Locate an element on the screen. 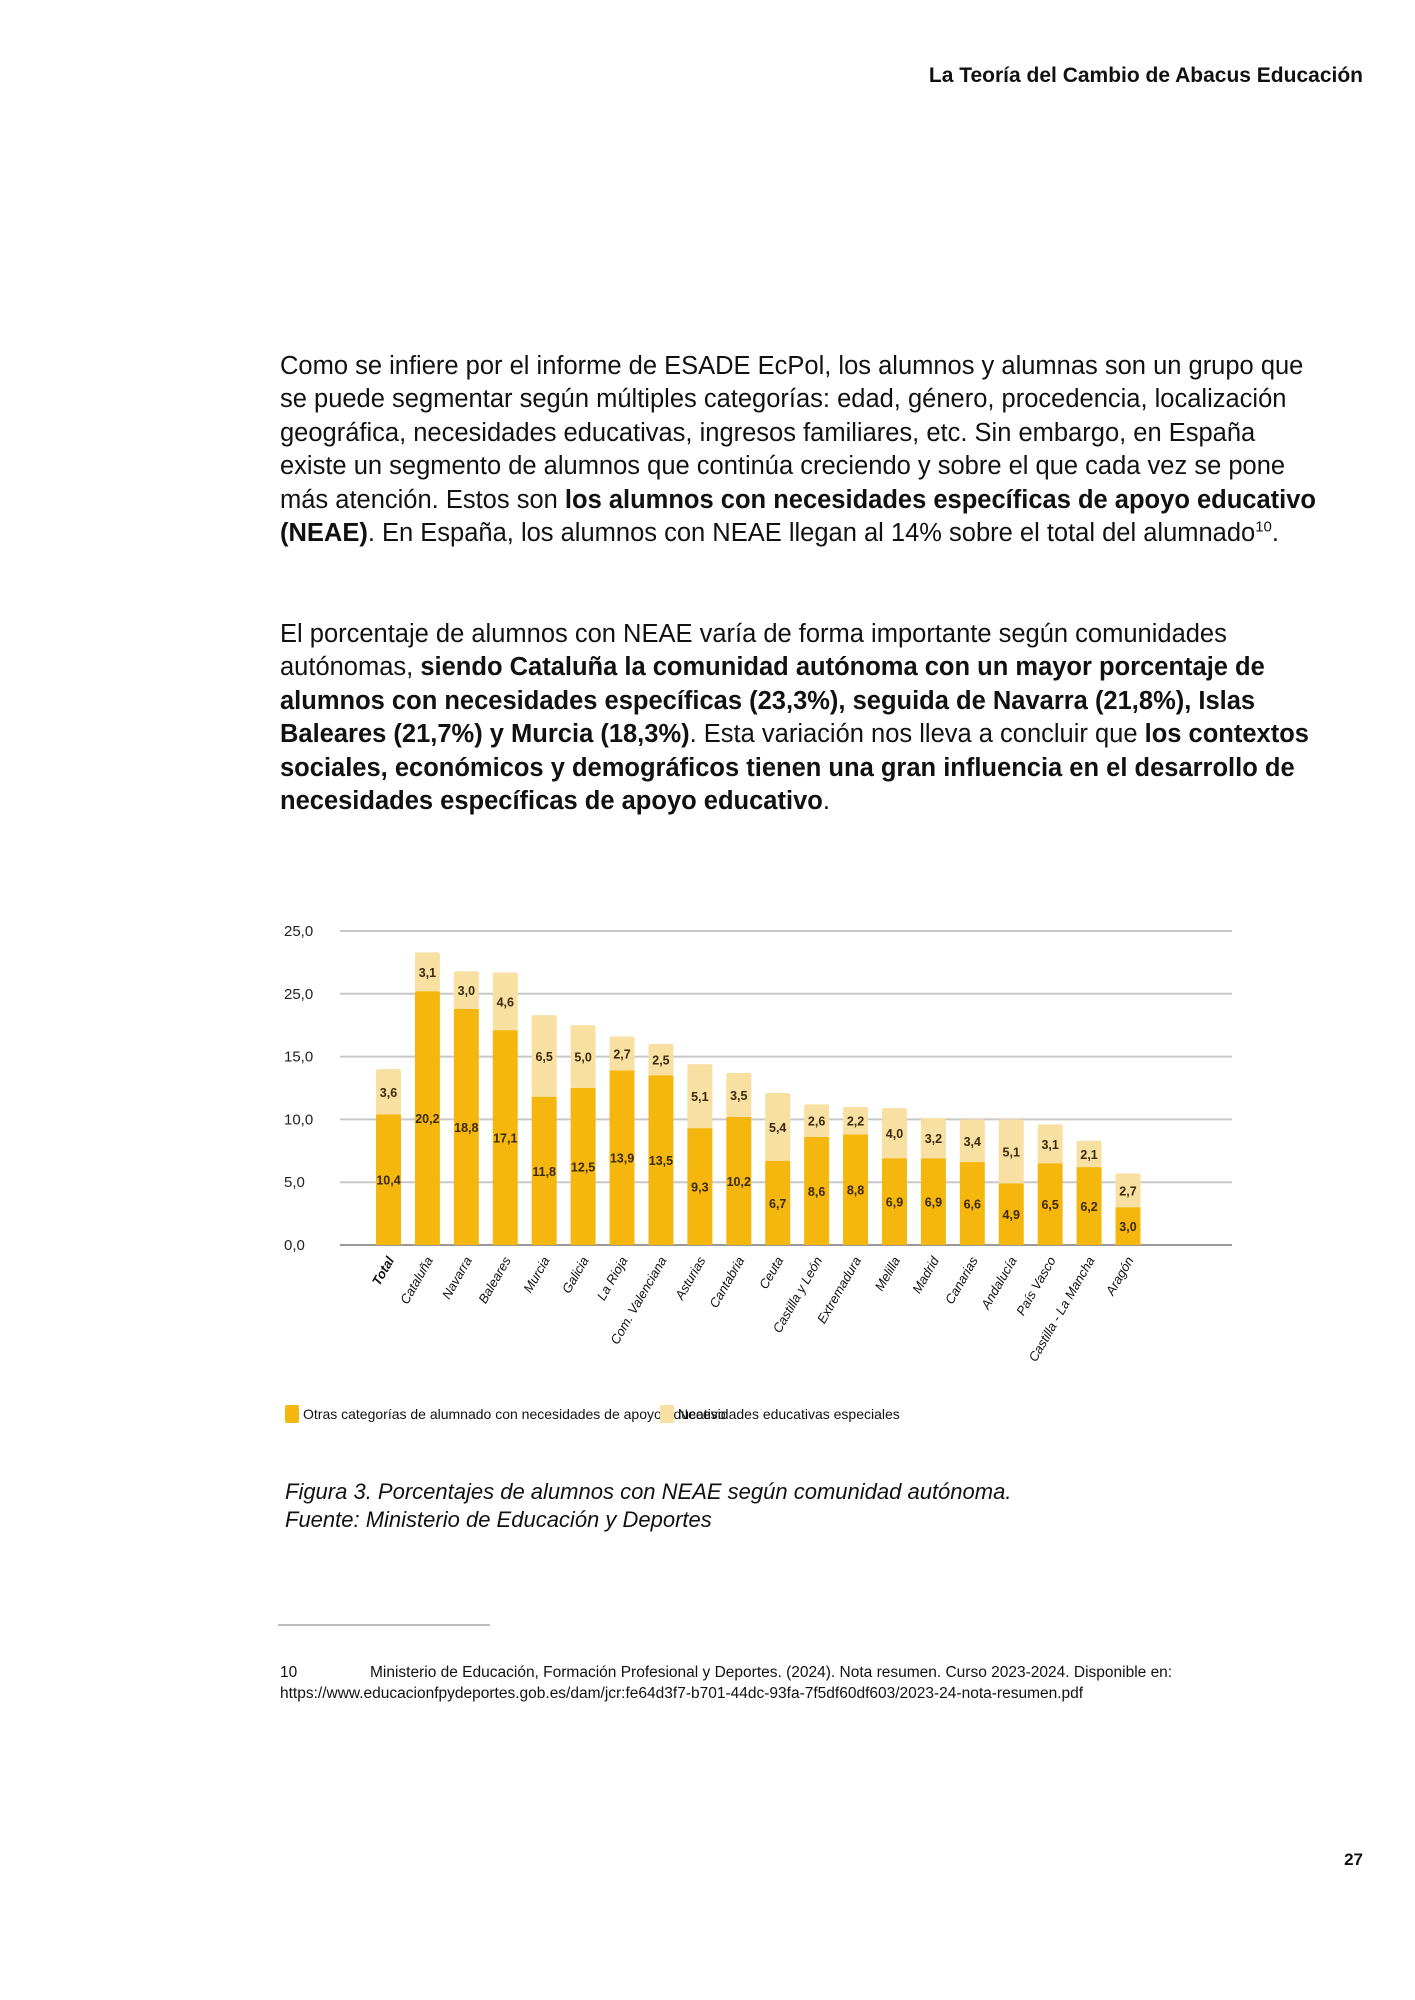  data-label-nee: 3,6 is located at coordinates (388, 1093).